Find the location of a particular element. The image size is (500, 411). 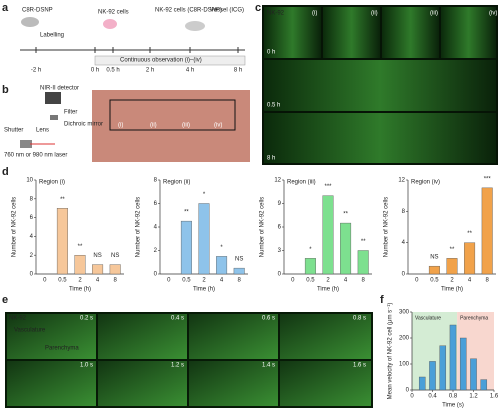

column-label: (ii) is located at coordinates (374, 14).